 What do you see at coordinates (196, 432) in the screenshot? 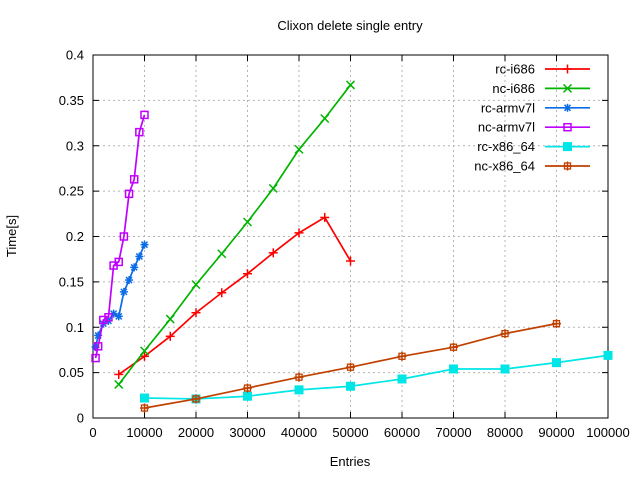
I see `x-tick-label: 20000` at bounding box center [196, 432].